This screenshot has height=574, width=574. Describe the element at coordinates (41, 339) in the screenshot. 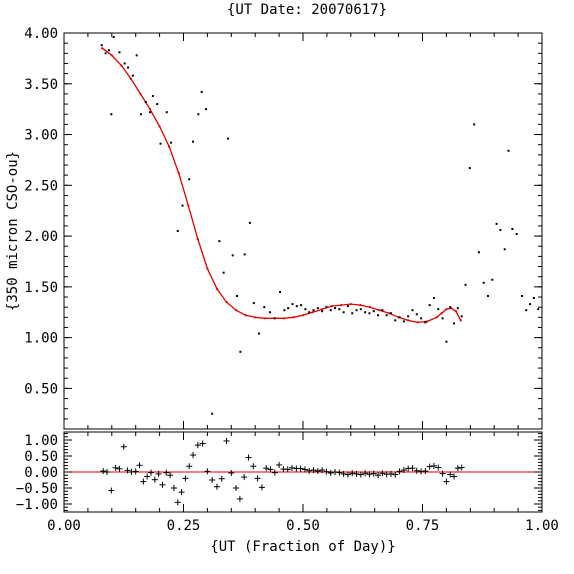

I see `y-tick-label: 1.00` at that location.